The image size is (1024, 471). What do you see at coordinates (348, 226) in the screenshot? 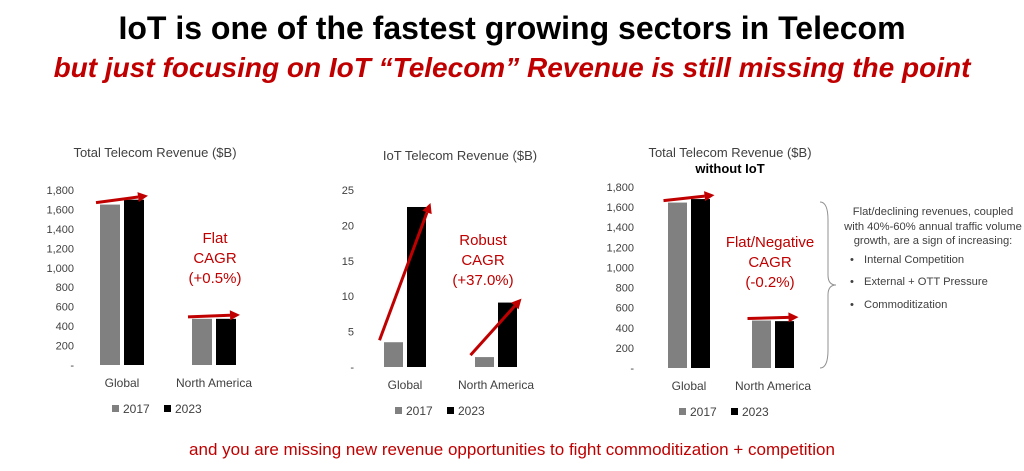
I see `y-tick-label: 20` at bounding box center [348, 226].